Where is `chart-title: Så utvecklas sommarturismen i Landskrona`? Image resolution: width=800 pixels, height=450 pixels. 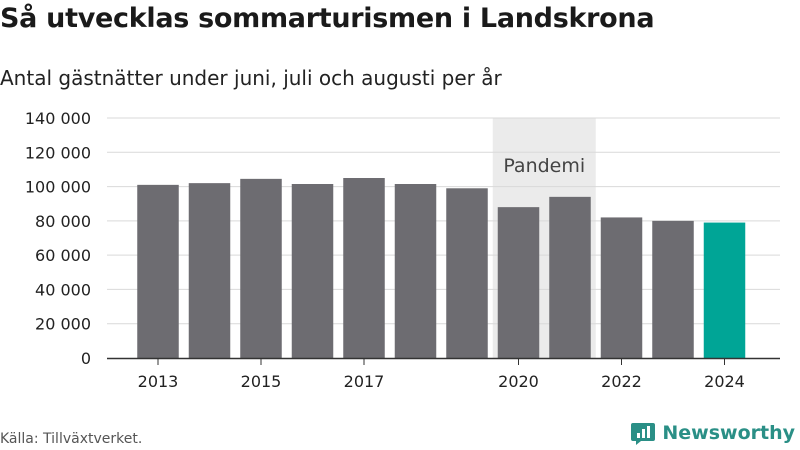
chart-title: Så utvecklas sommarturismen i Landskrona is located at coordinates (327, 18).